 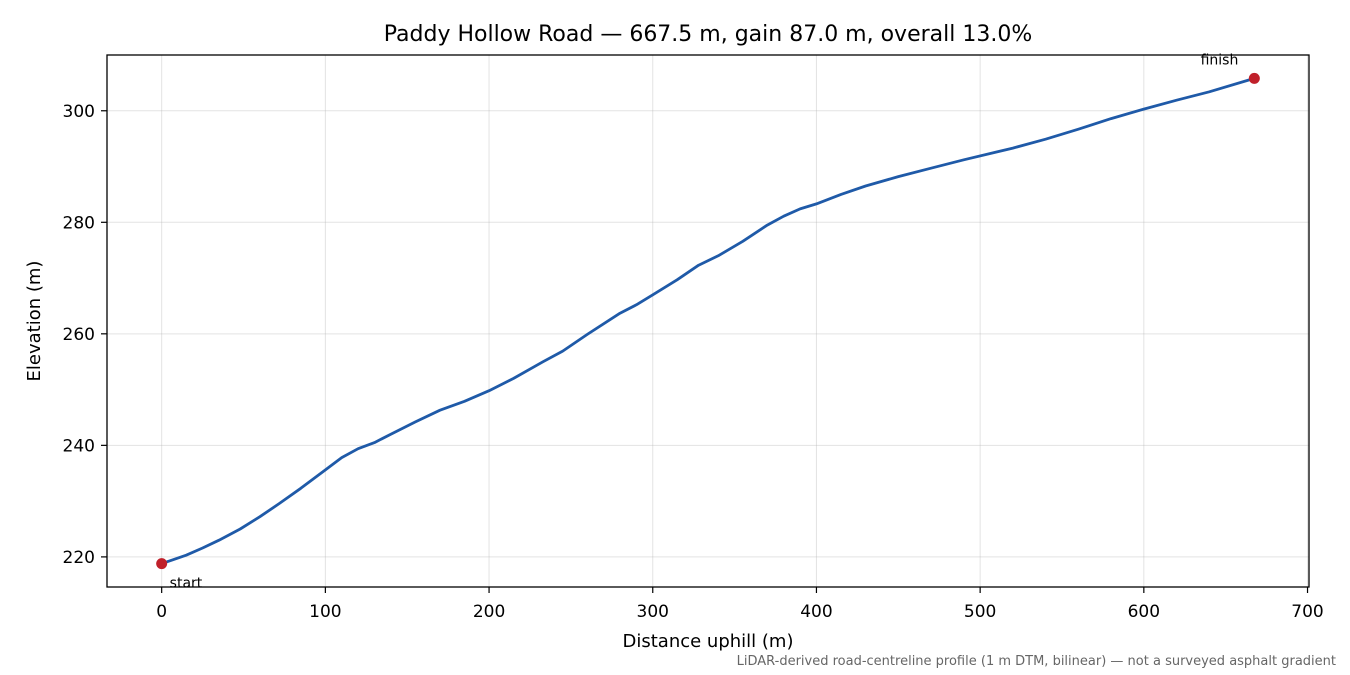 I want to click on x-tick-label: 200, so click(x=489, y=612).